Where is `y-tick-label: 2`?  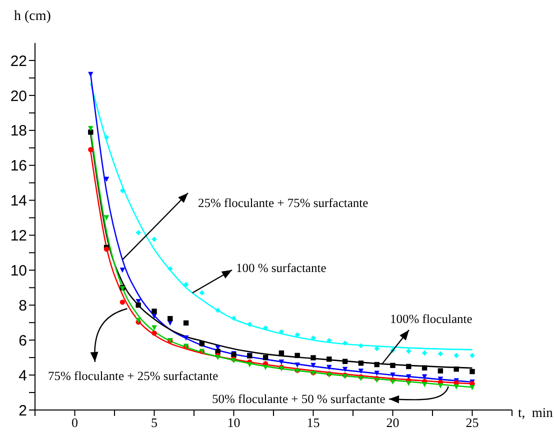
y-tick-label: 2 is located at coordinates (22, 411).